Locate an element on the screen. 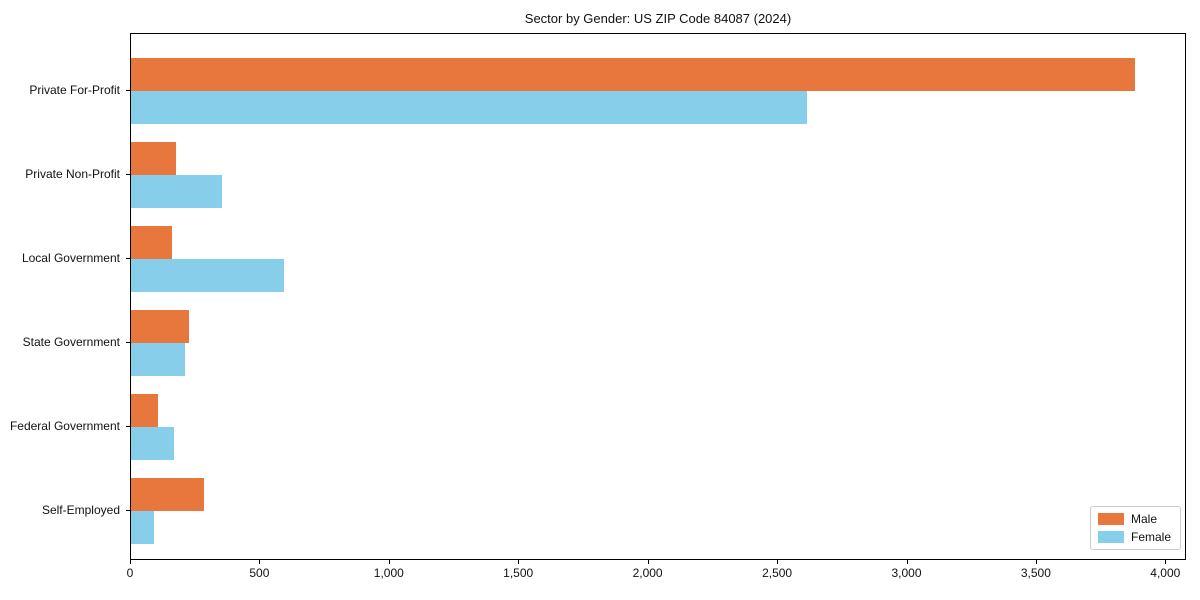 The width and height of the screenshot is (1200, 600). legend-item-female: Female is located at coordinates (1135, 537).